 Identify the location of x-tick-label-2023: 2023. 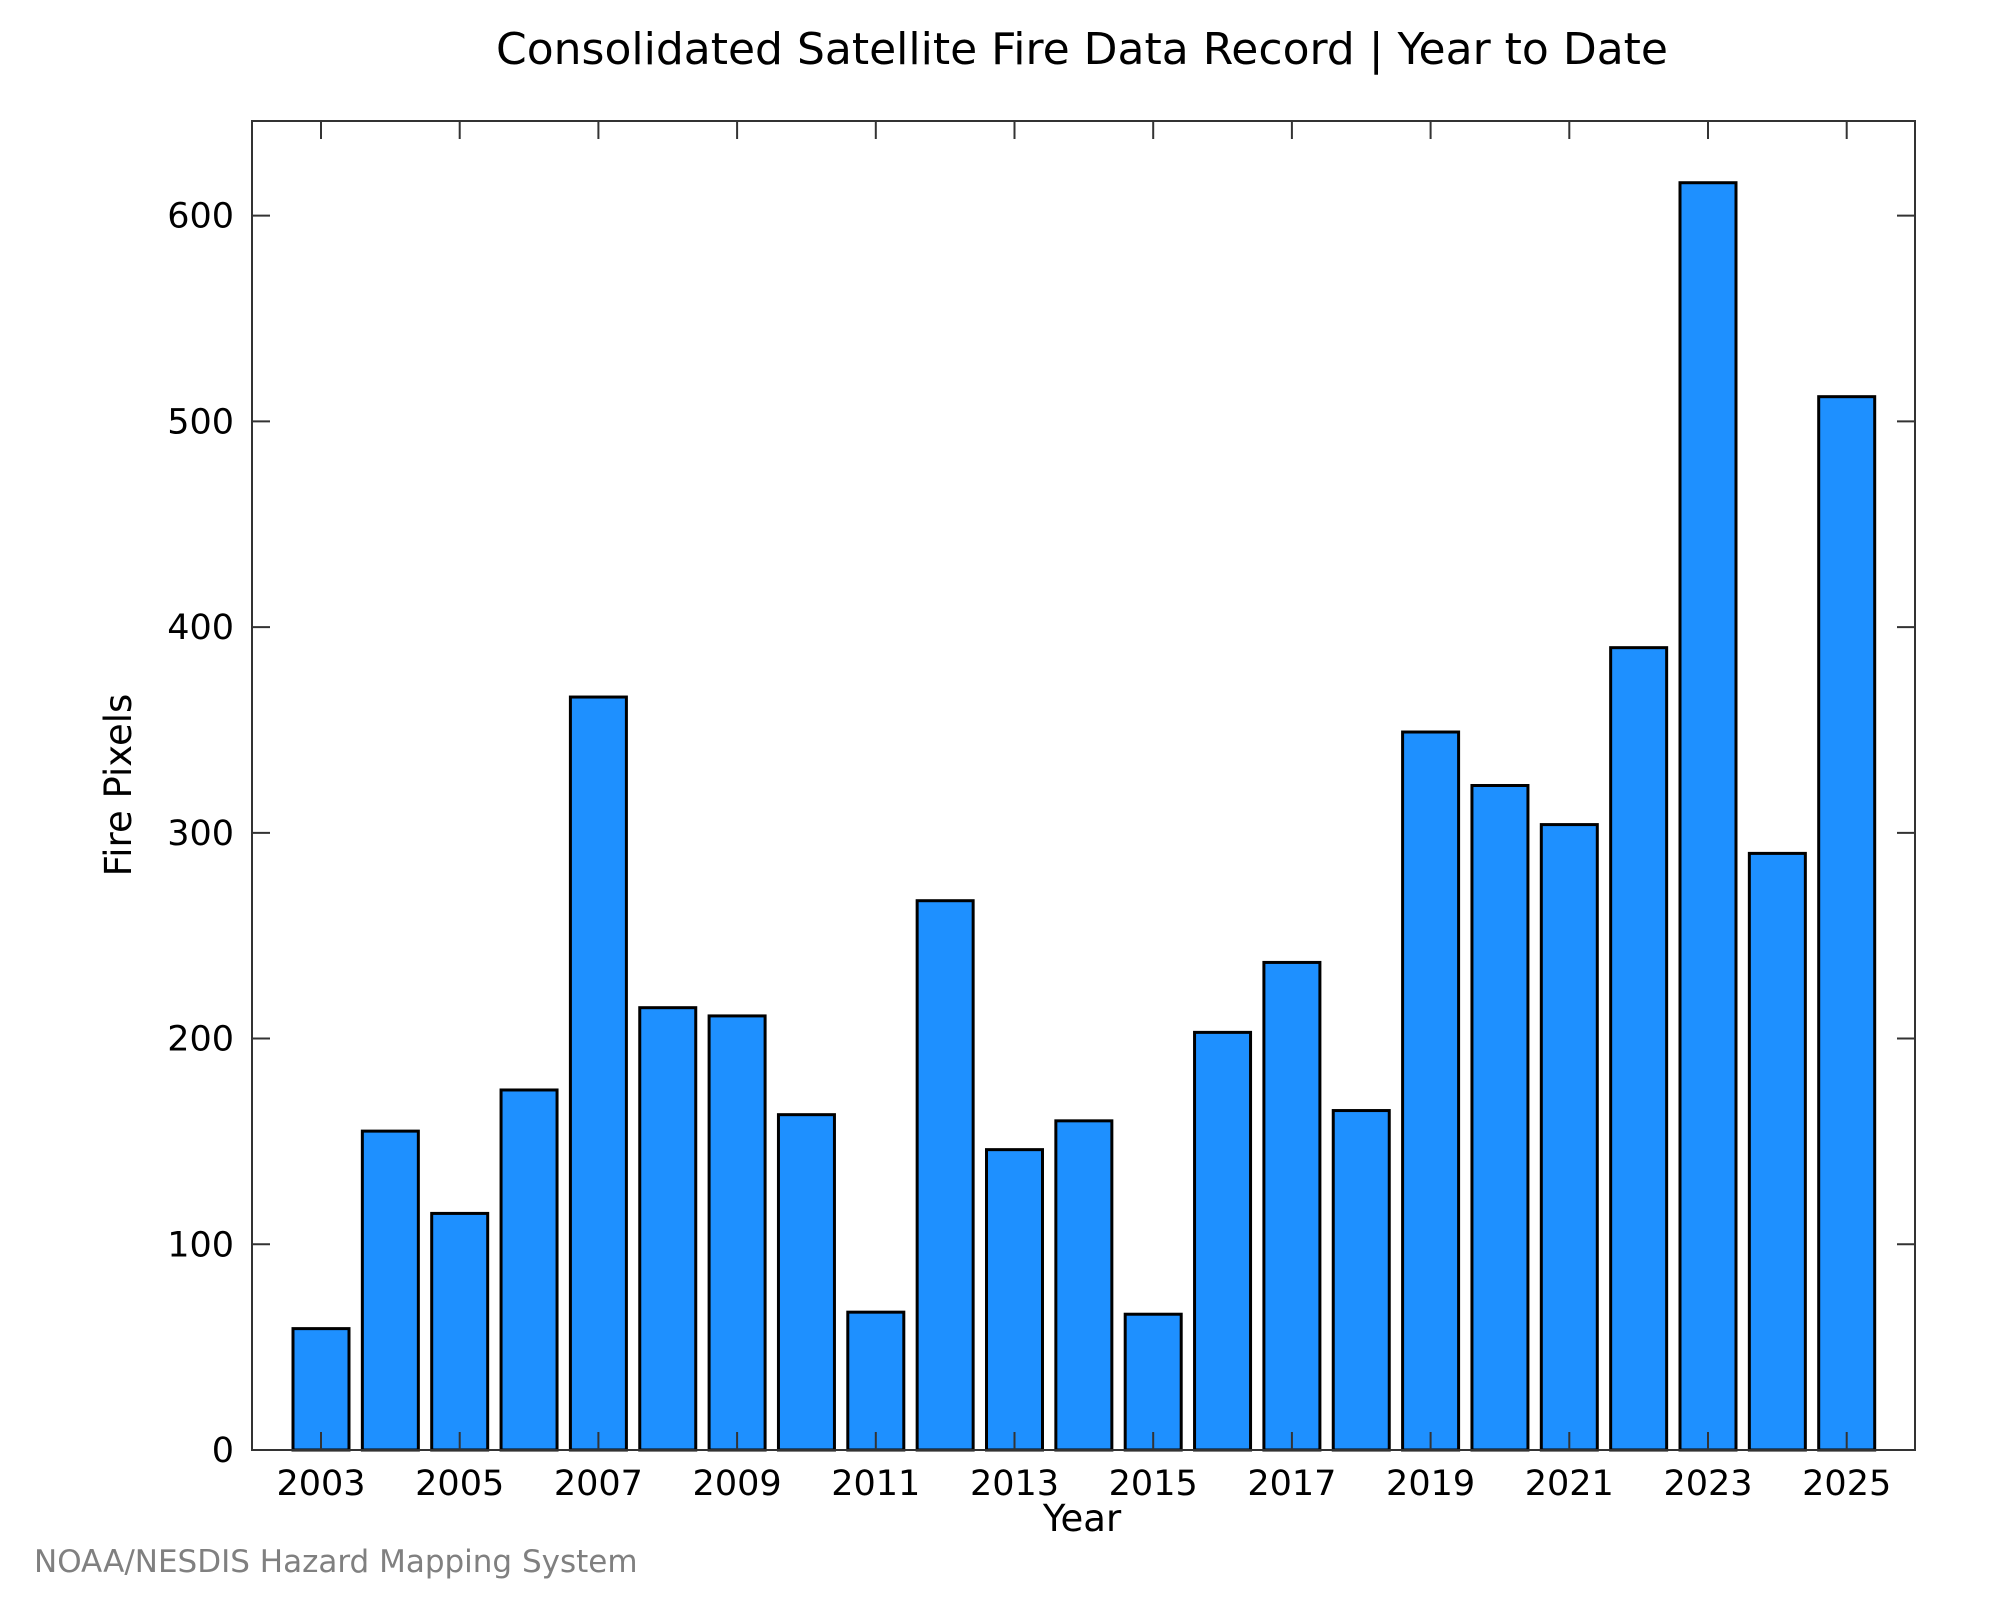
(1707, 1484).